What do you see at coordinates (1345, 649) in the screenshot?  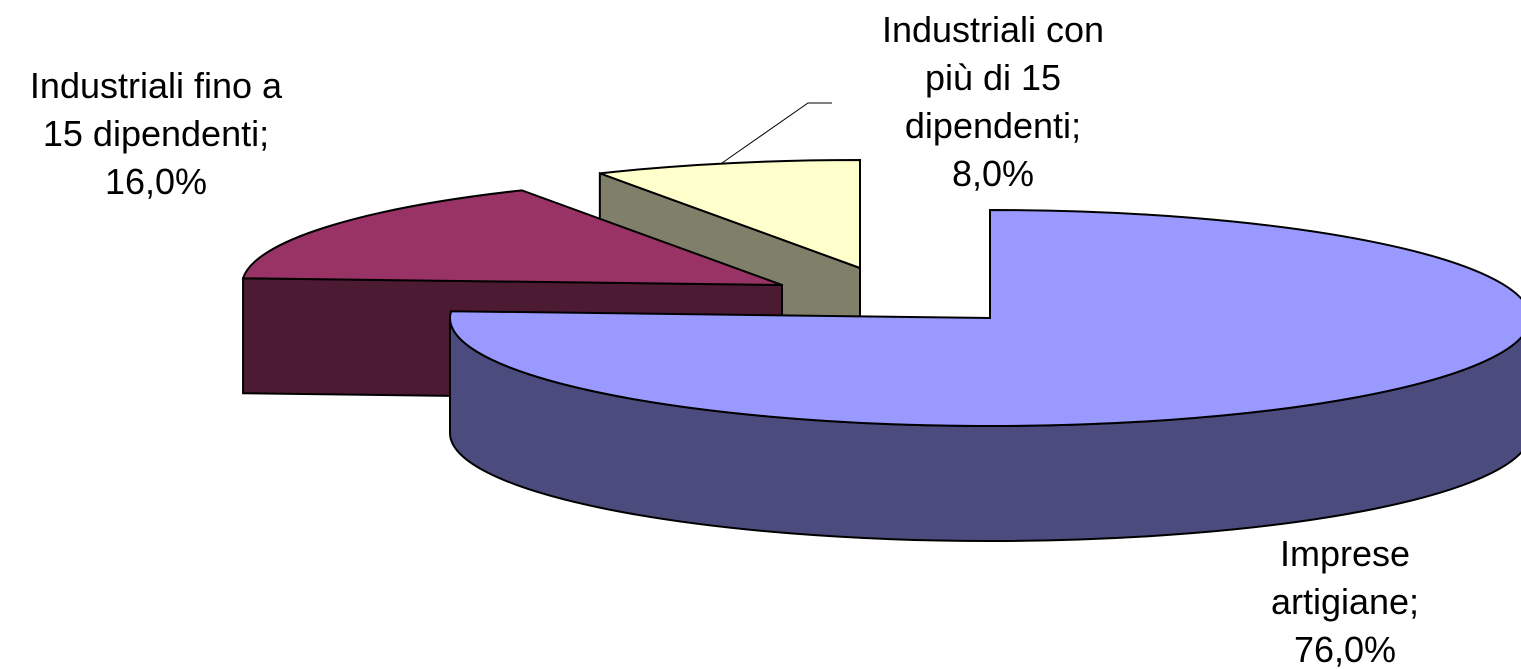 I see `label-value: 76,0%` at bounding box center [1345, 649].